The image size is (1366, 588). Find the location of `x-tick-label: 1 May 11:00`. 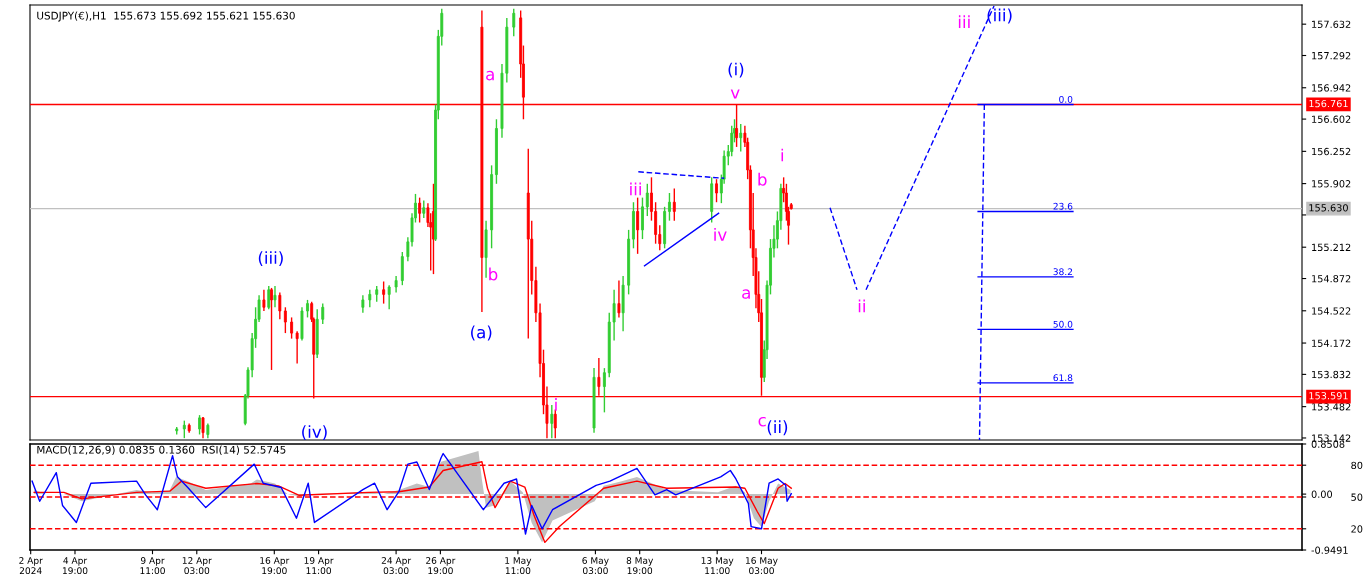

x-tick-label: 1 May 11:00 is located at coordinates (518, 566).